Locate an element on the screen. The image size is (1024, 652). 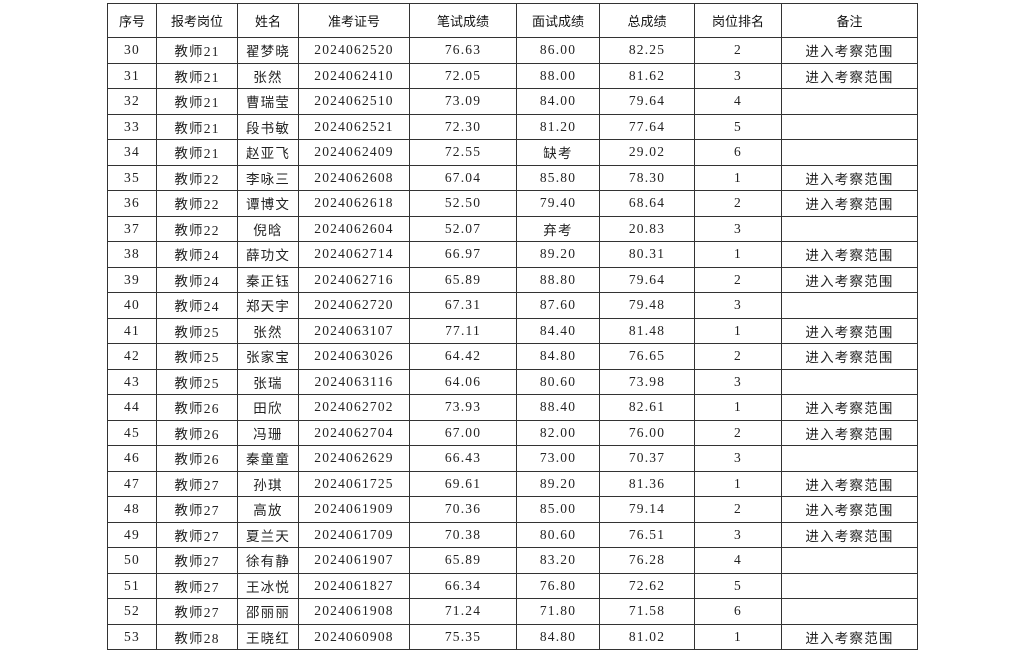
cell-written-score: 69.61 is located at coordinates (463, 483).